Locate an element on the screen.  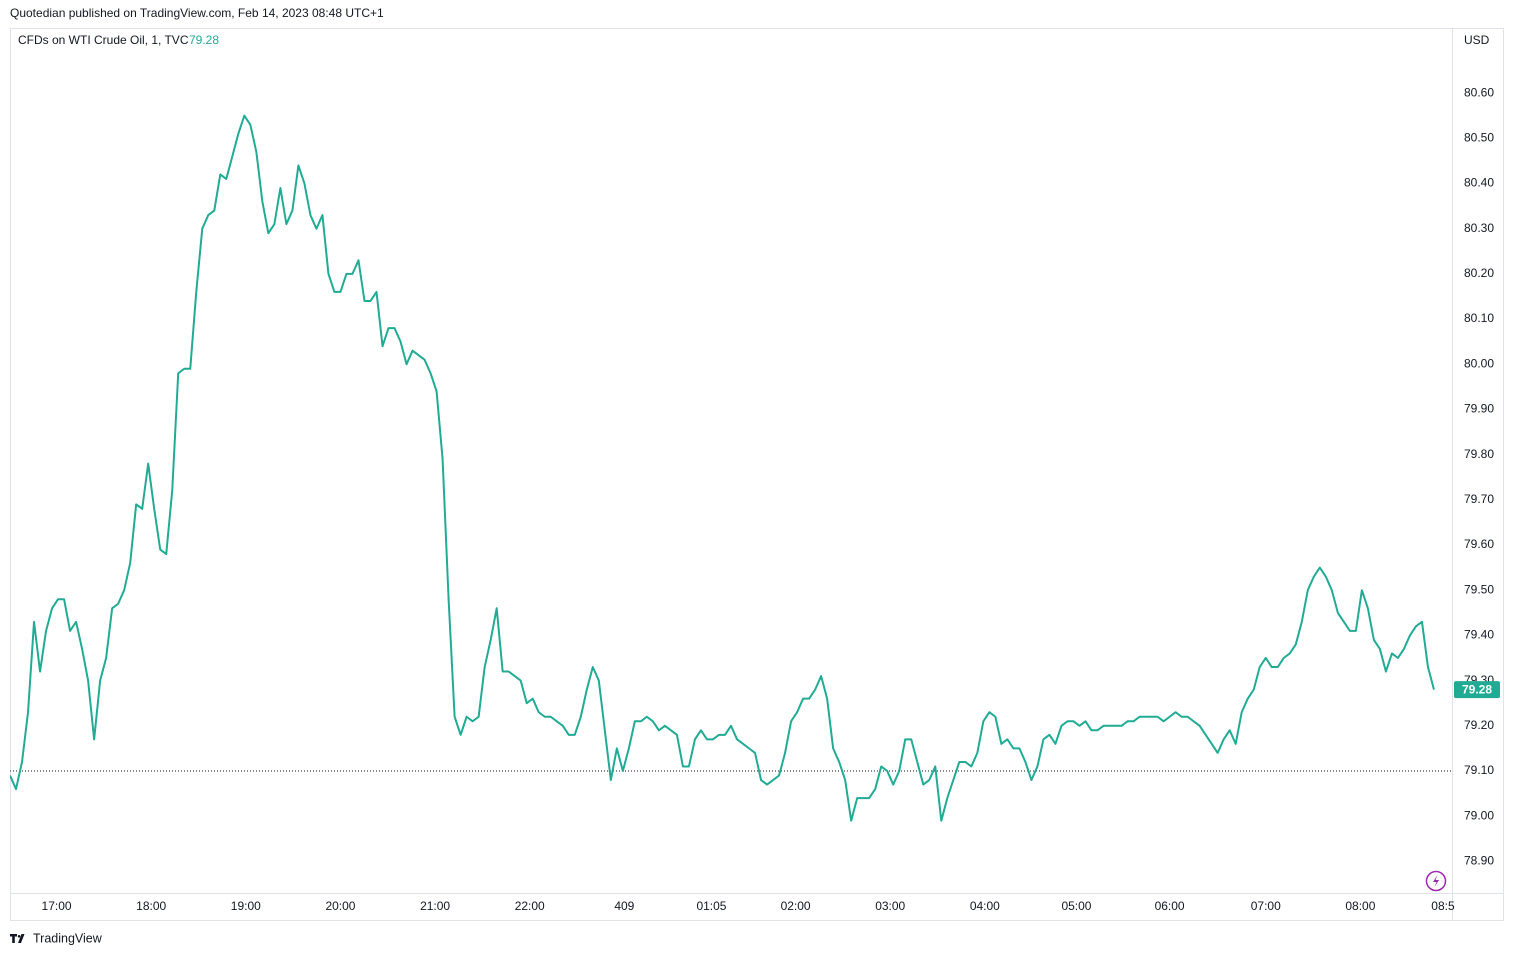
x-tick-label: 04:00 is located at coordinates (985, 906).